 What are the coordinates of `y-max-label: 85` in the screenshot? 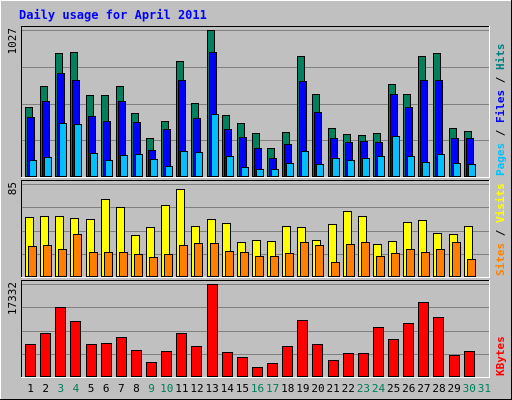 It's located at (12, 188).